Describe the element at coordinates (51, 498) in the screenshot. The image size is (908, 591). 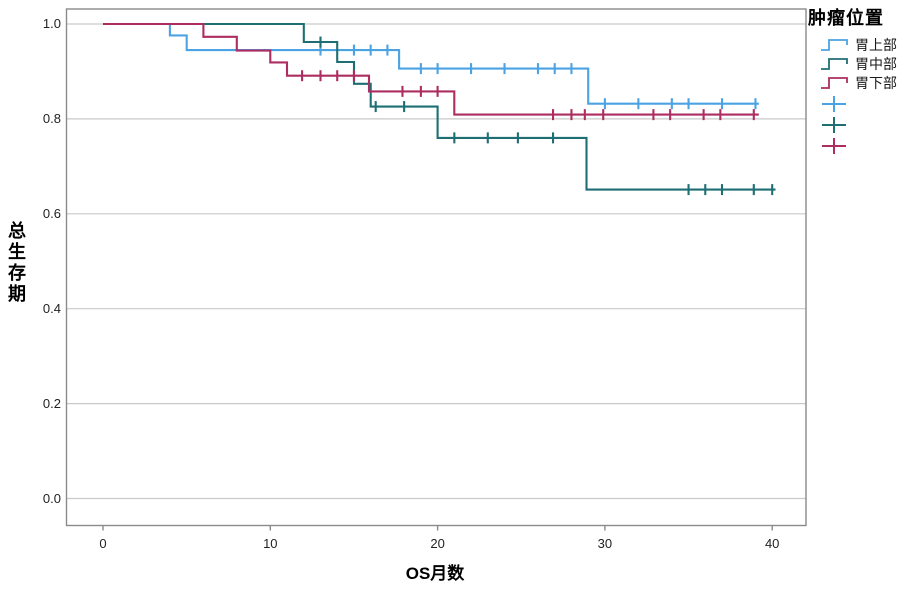
I see `y-tick-label: 0.0` at that location.